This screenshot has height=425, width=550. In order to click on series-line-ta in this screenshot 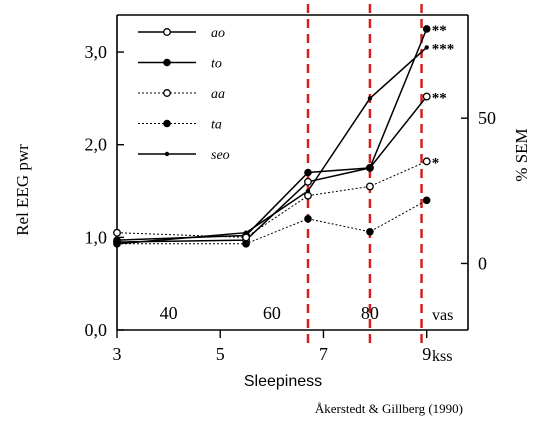, I will do `click(272, 222)`.